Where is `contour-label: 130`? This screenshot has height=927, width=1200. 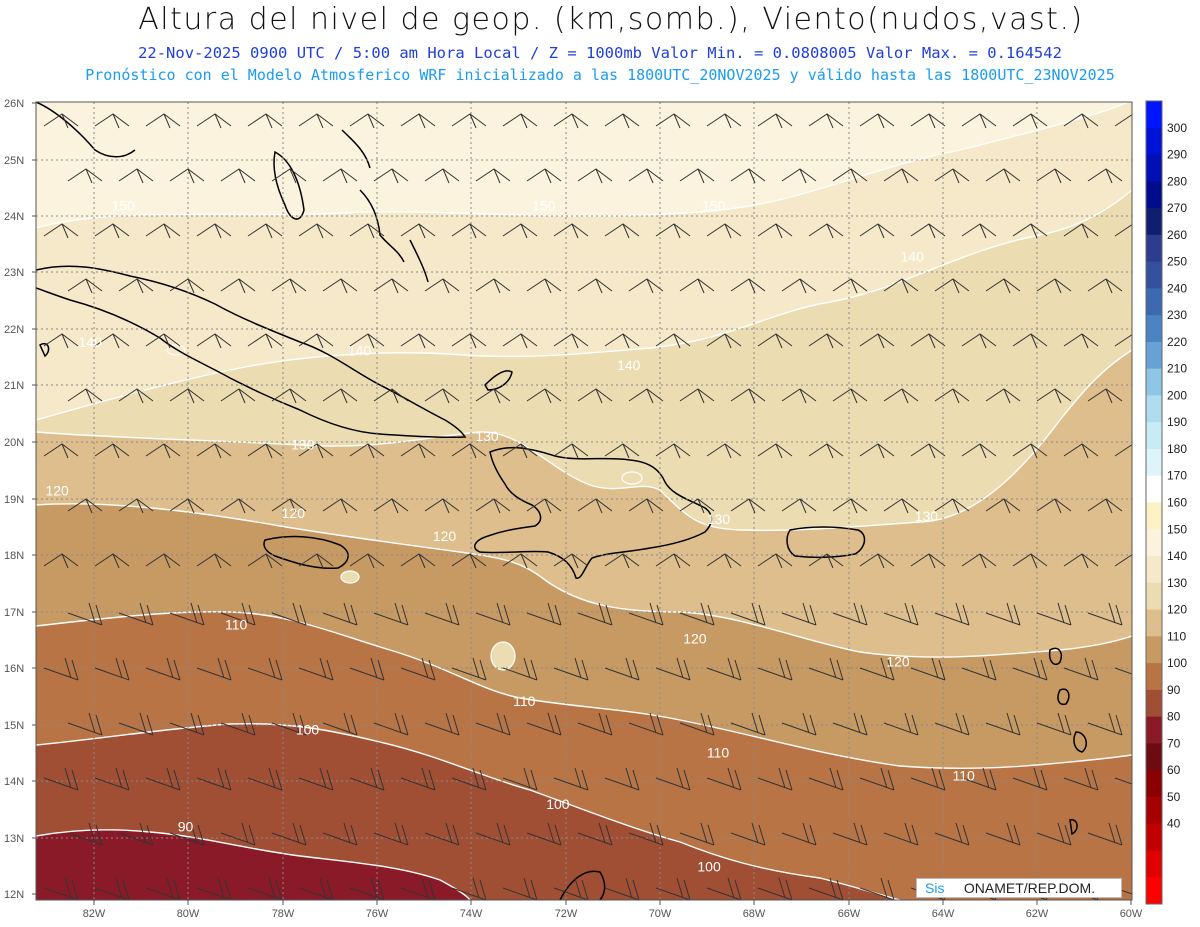 contour-label: 130 is located at coordinates (487, 436).